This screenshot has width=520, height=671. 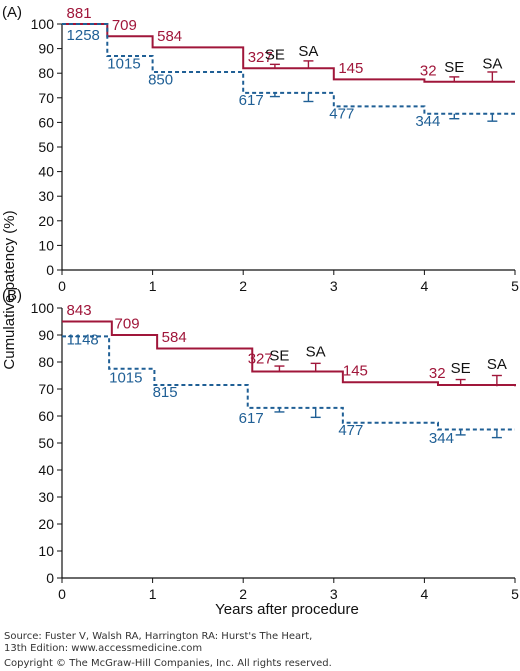 What do you see at coordinates (83, 35) in the screenshot?
I see `at-risk-label: 1258` at bounding box center [83, 35].